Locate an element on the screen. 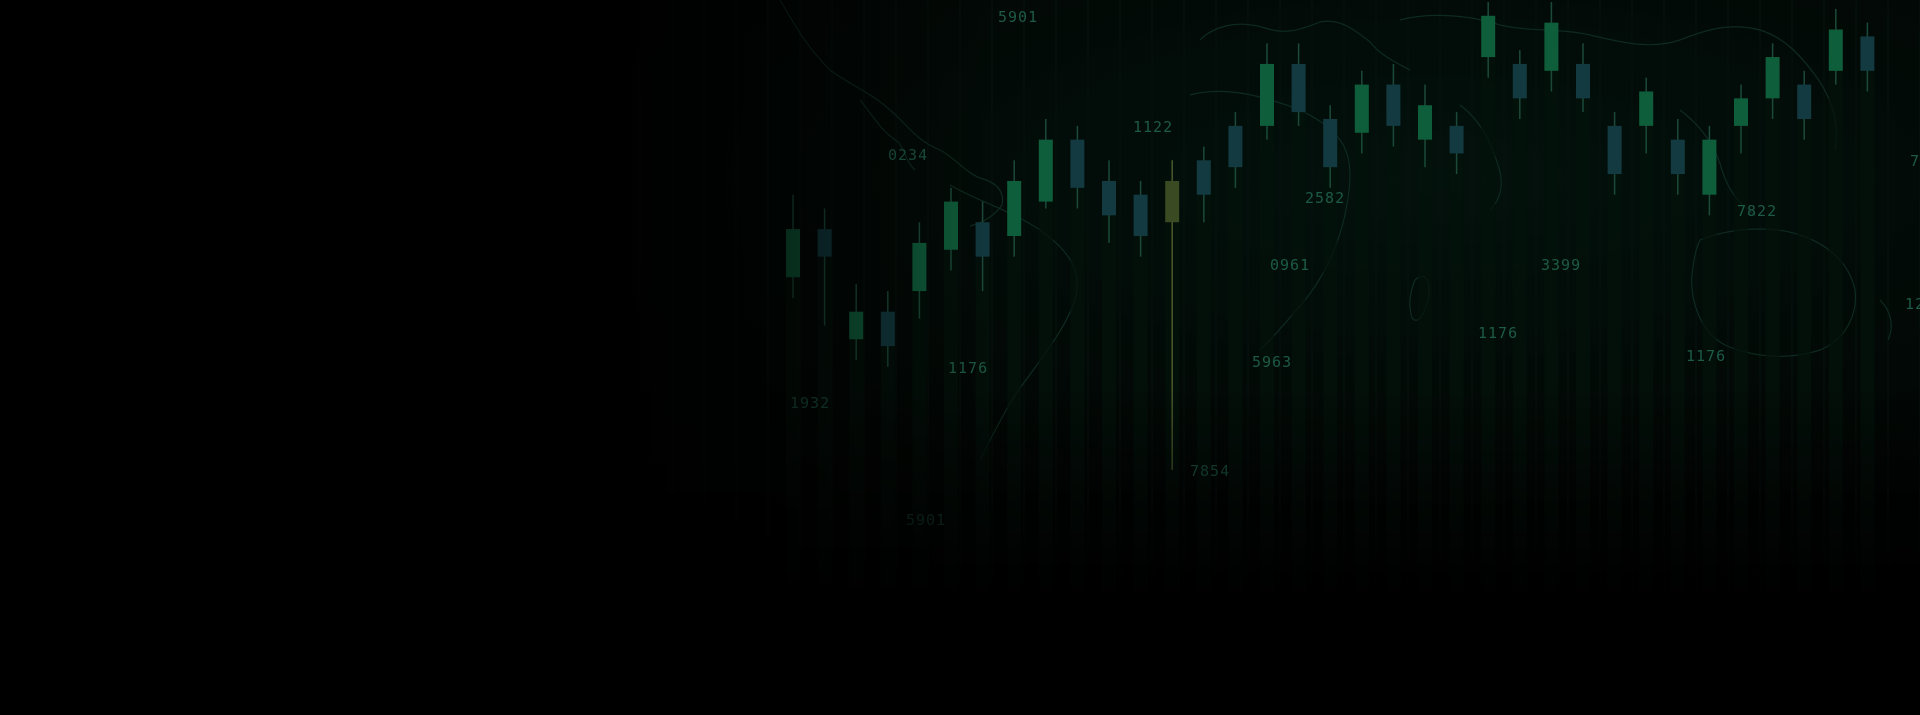 This screenshot has height=715, width=1920. ticker-number: 7854 is located at coordinates (1210, 471).